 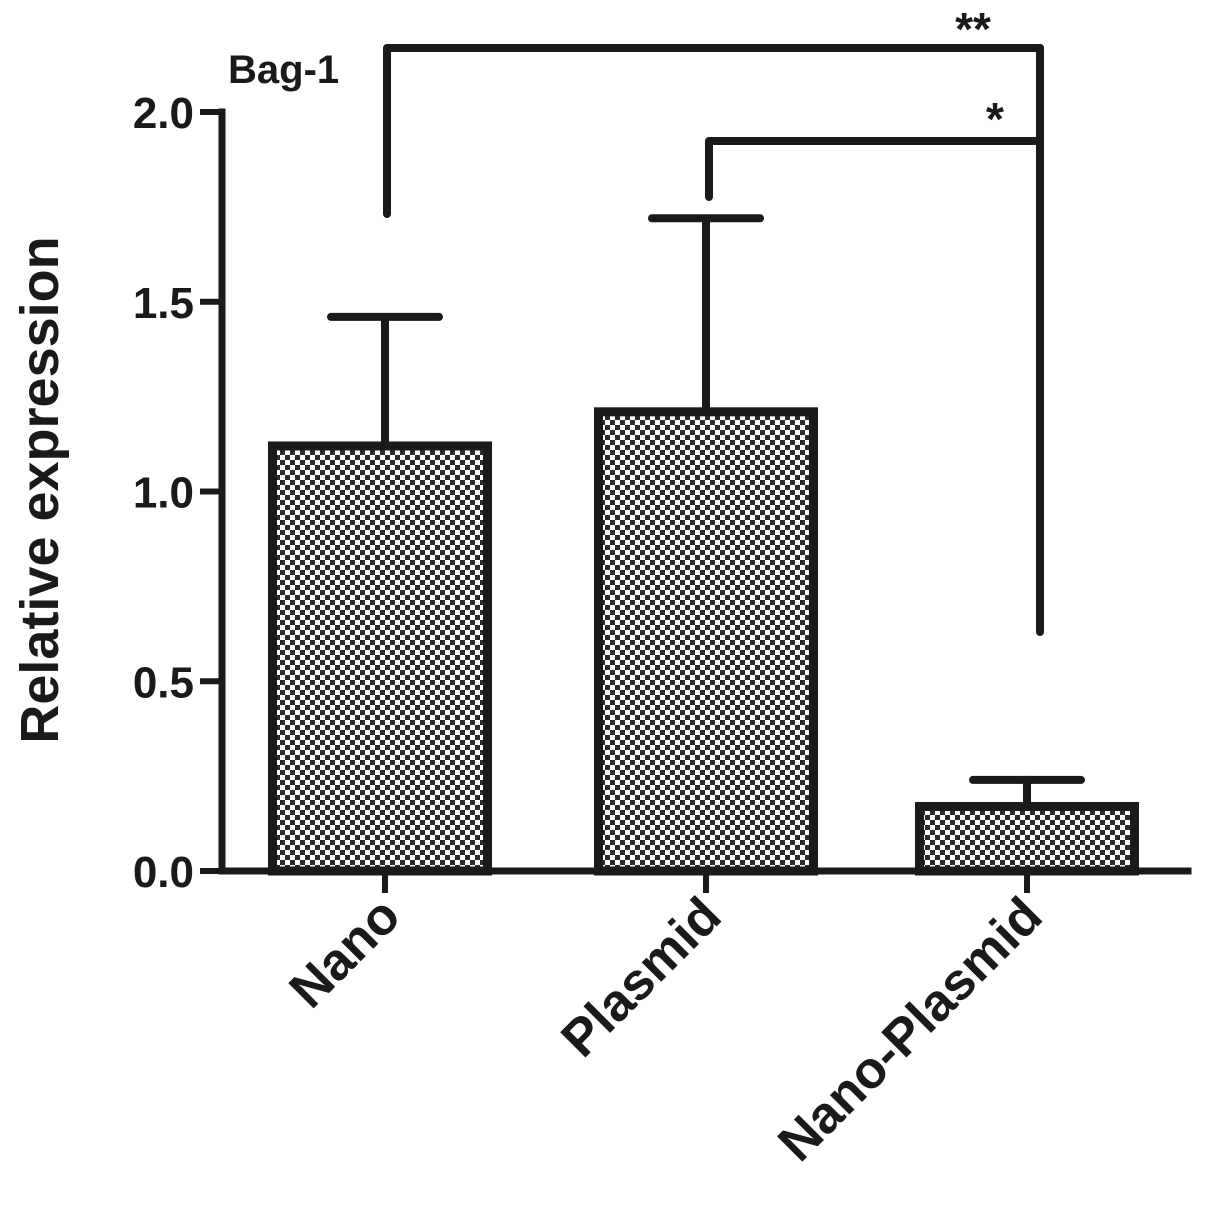 I want to click on y-tick-label-2: 1.0, so click(x=163, y=493).